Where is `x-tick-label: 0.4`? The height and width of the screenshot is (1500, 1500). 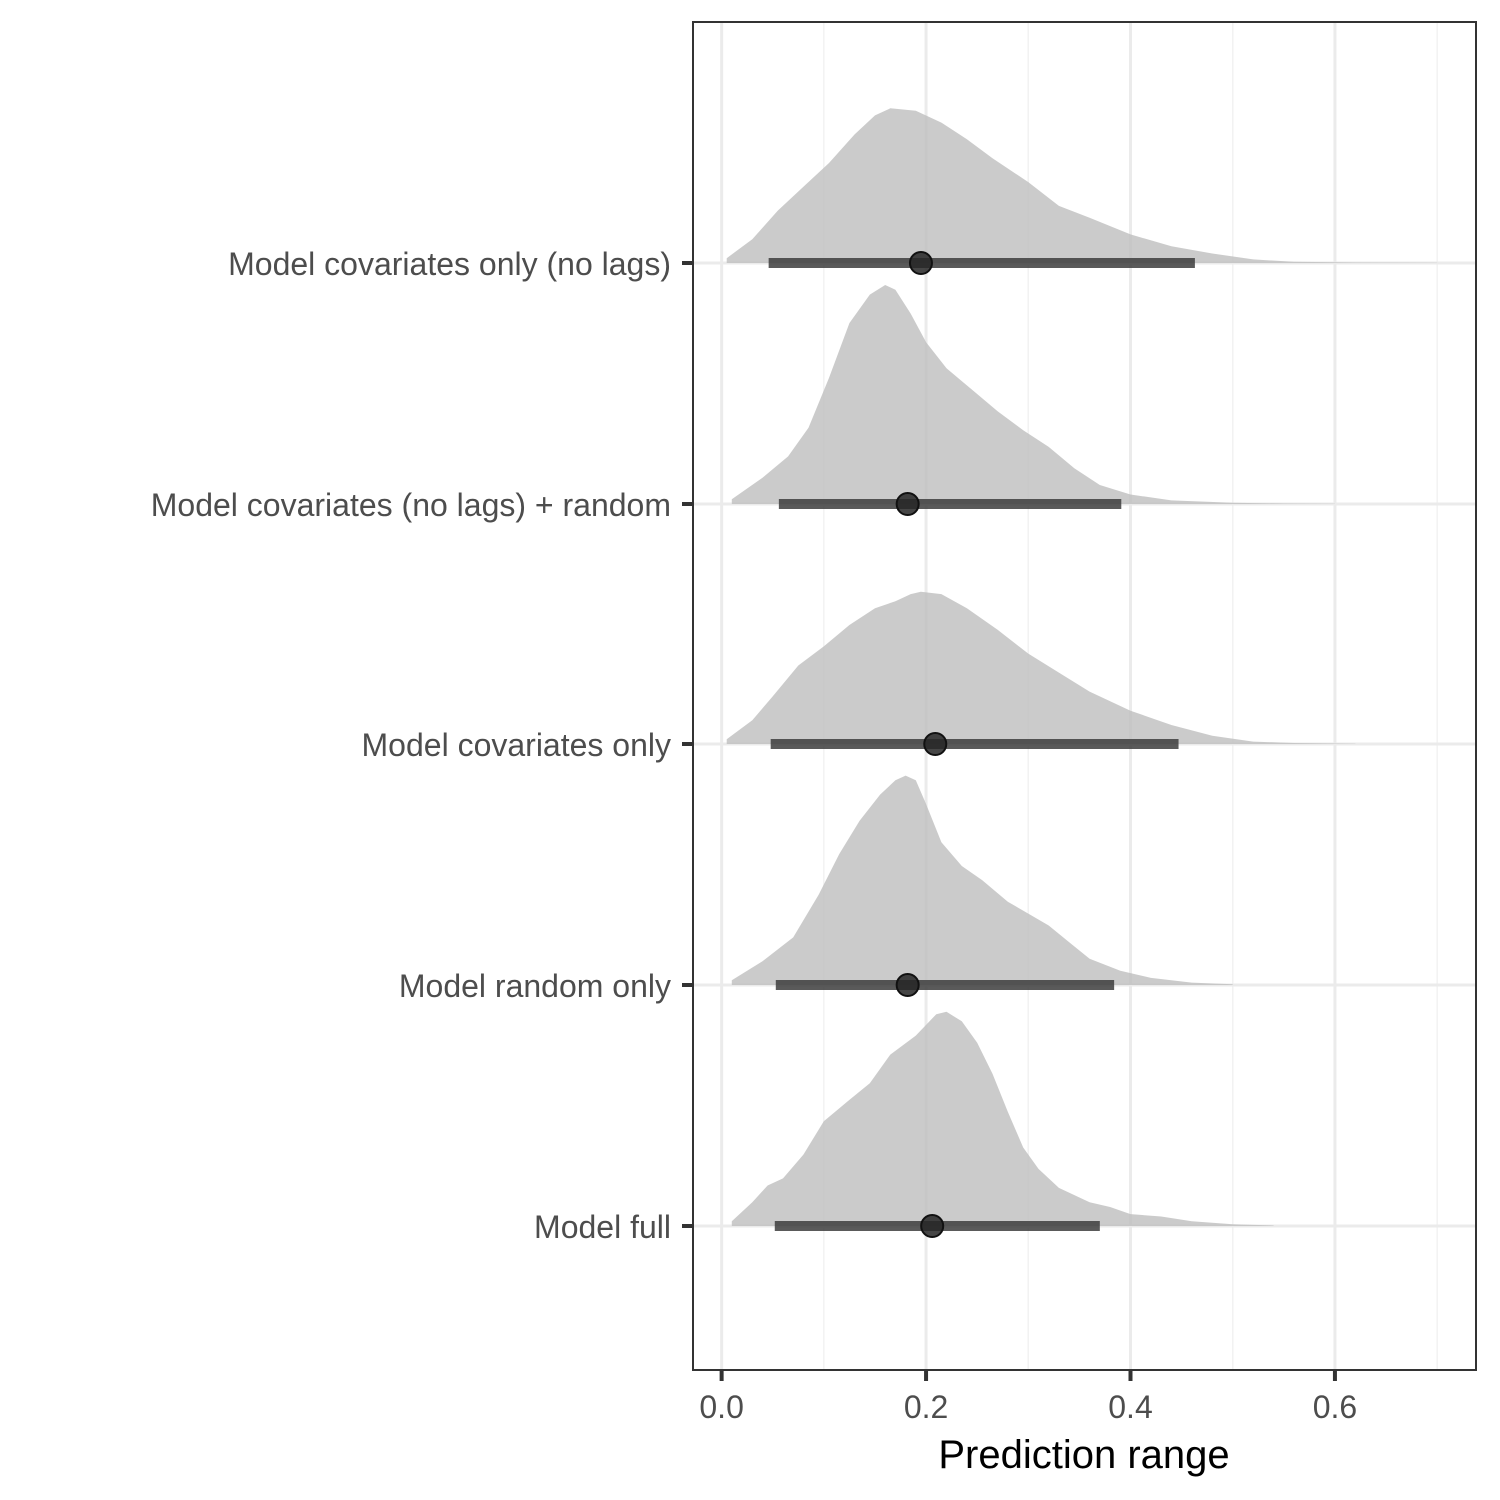 x-tick-label: 0.4 is located at coordinates (1130, 1407).